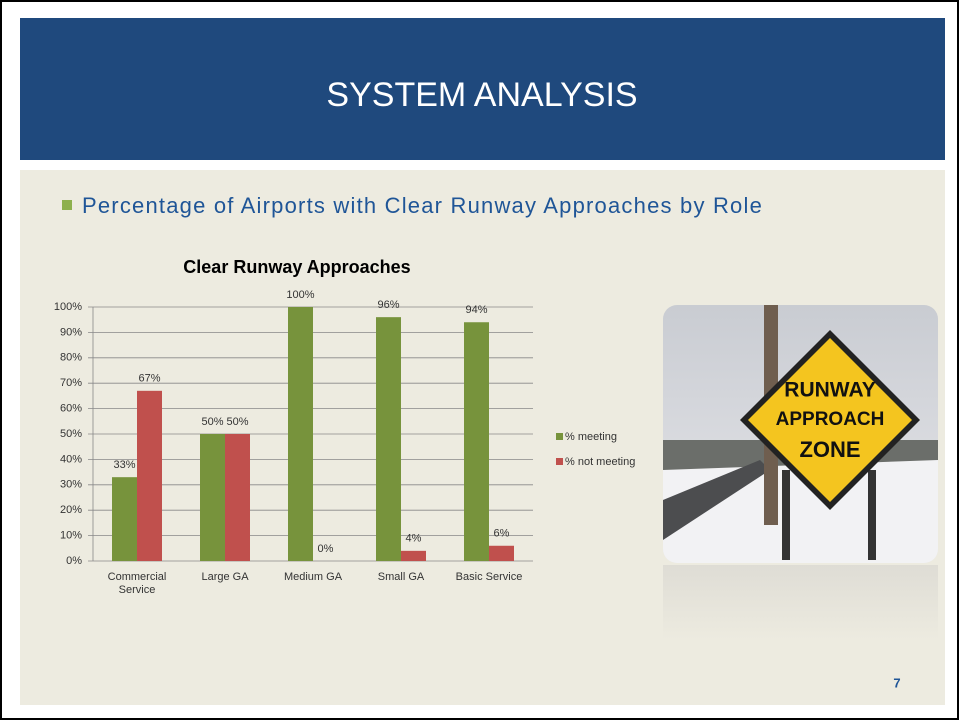 This screenshot has height=721, width=960. I want to click on x-tick-label: Commercial Service, so click(137, 583).